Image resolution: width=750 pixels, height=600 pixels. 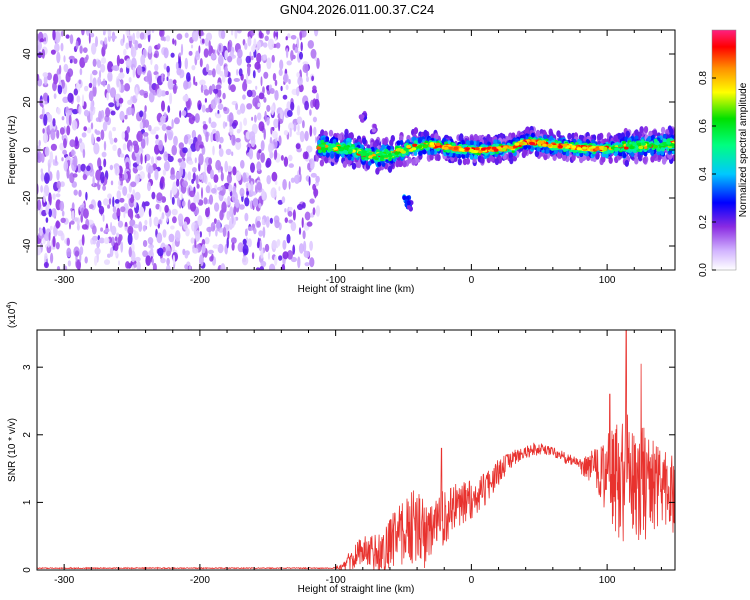 What do you see at coordinates (607, 280) in the screenshot?
I see `top-x-tick-label: 100` at bounding box center [607, 280].